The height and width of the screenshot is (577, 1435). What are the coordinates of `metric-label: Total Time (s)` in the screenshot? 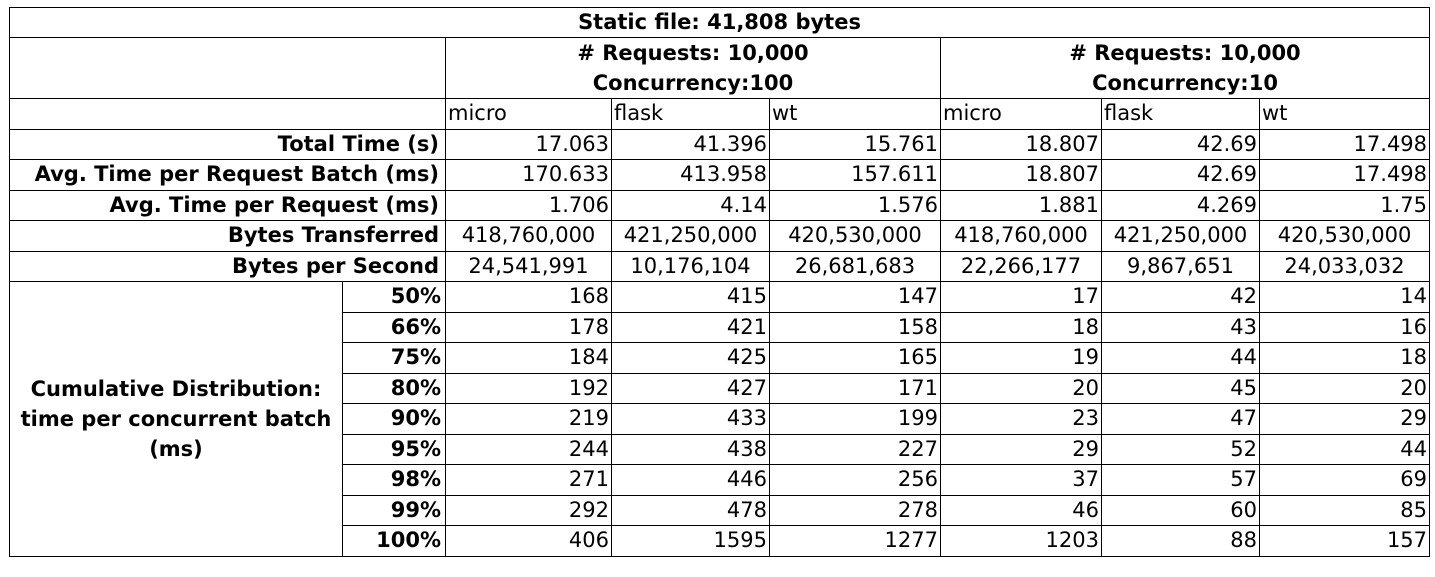 It's located at (228, 144).